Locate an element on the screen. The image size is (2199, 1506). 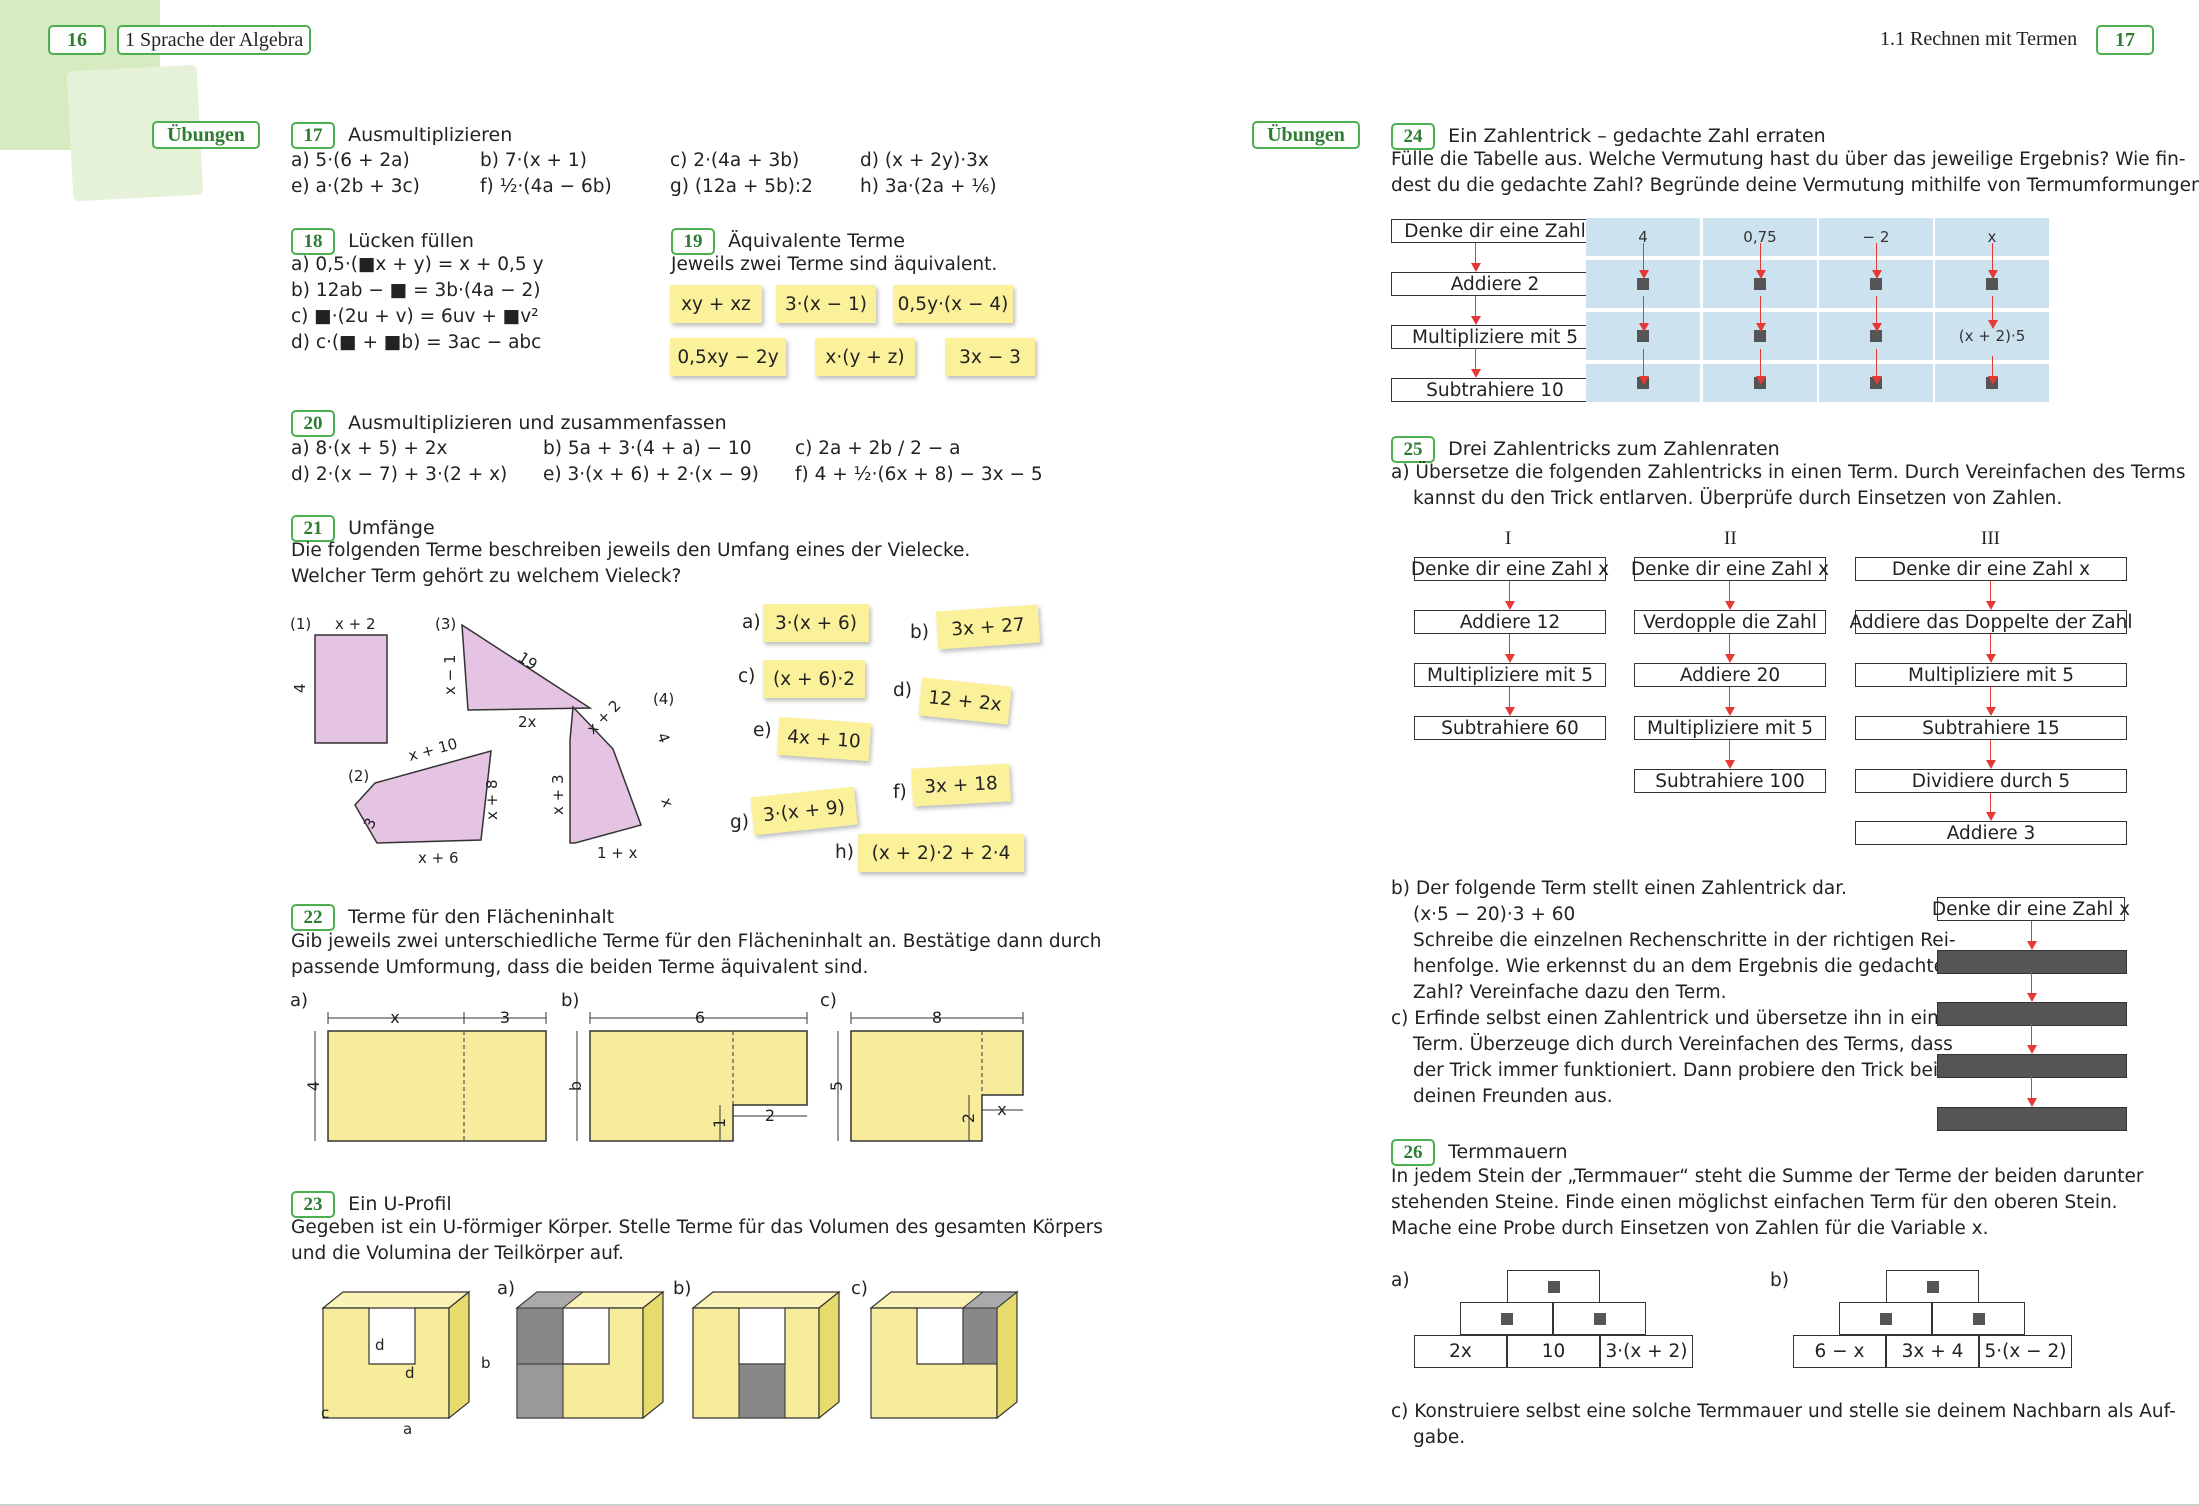
shape-label: x + 3 is located at coordinates (558, 794).